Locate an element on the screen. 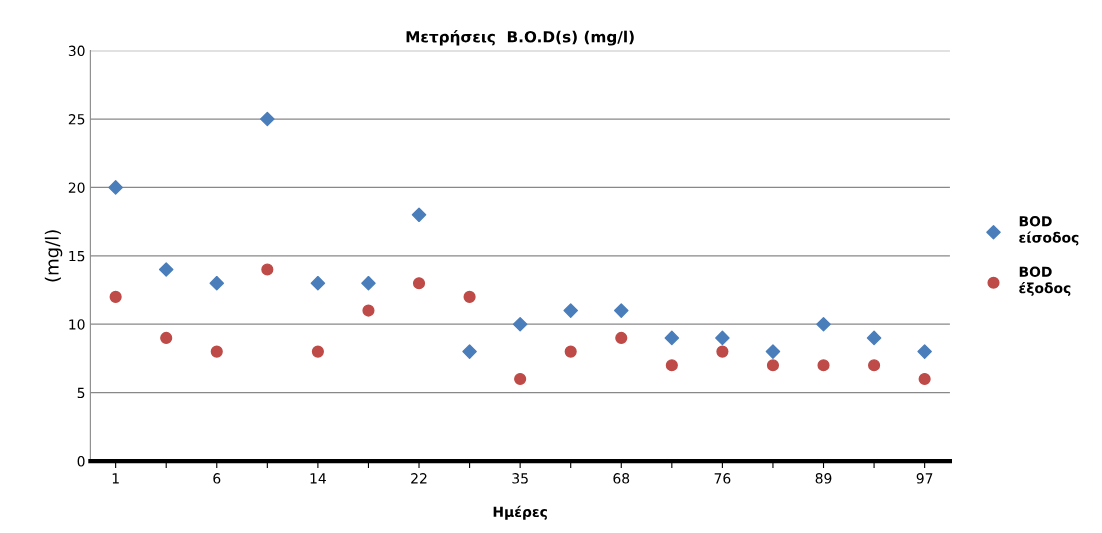 The width and height of the screenshot is (1102, 533). x-tick-label: 35 is located at coordinates (520, 478).